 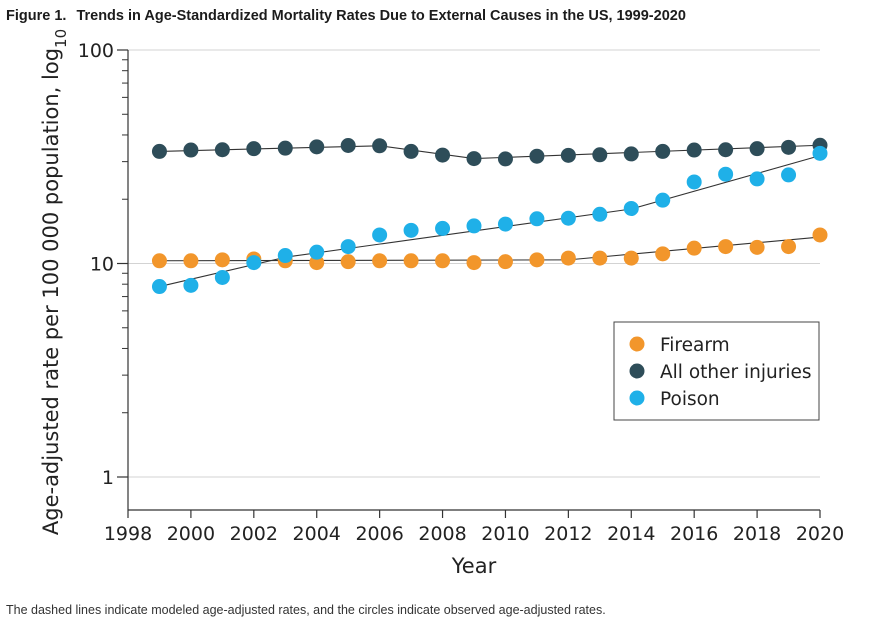 I want to click on y-tick-label: 1, so click(x=108, y=478).